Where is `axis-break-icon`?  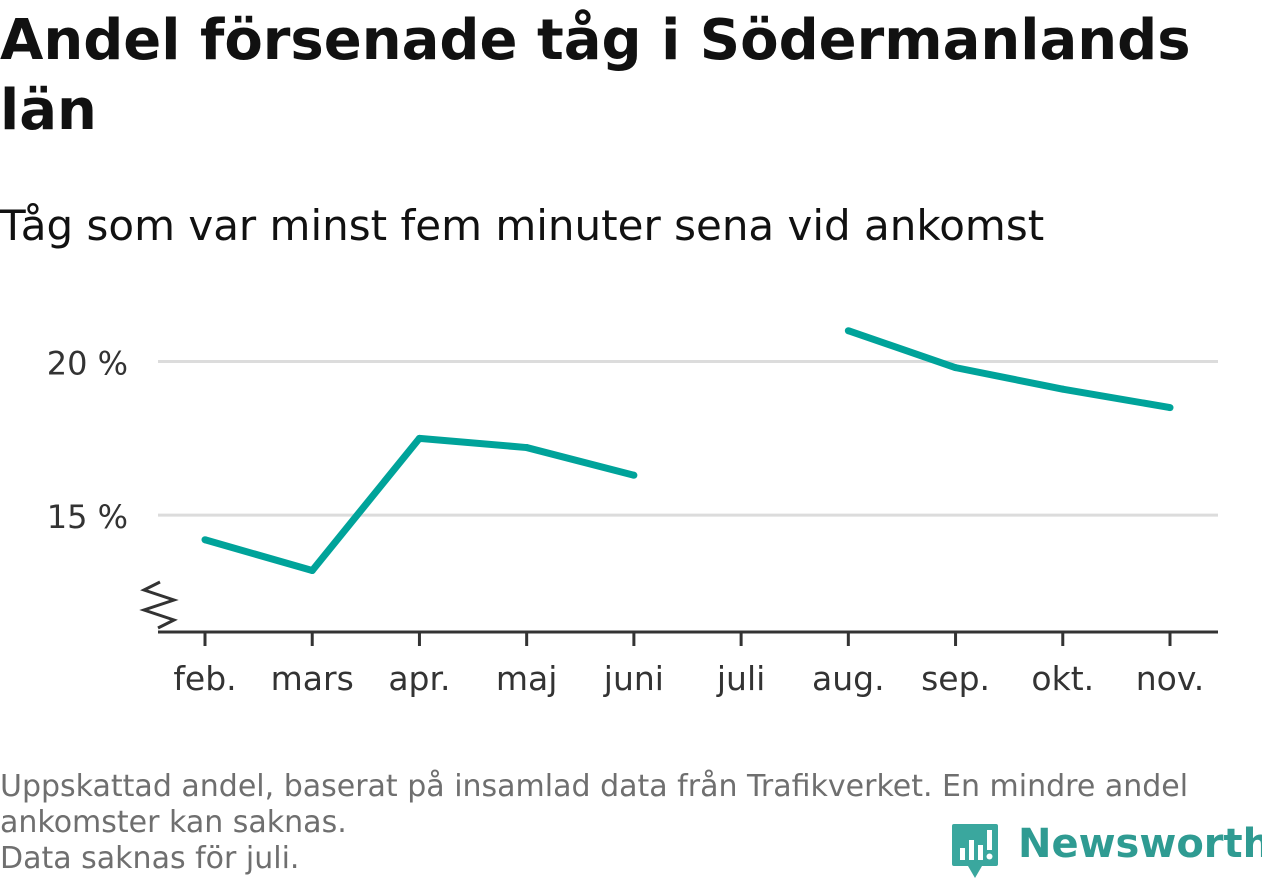 axis-break-icon is located at coordinates (159, 605).